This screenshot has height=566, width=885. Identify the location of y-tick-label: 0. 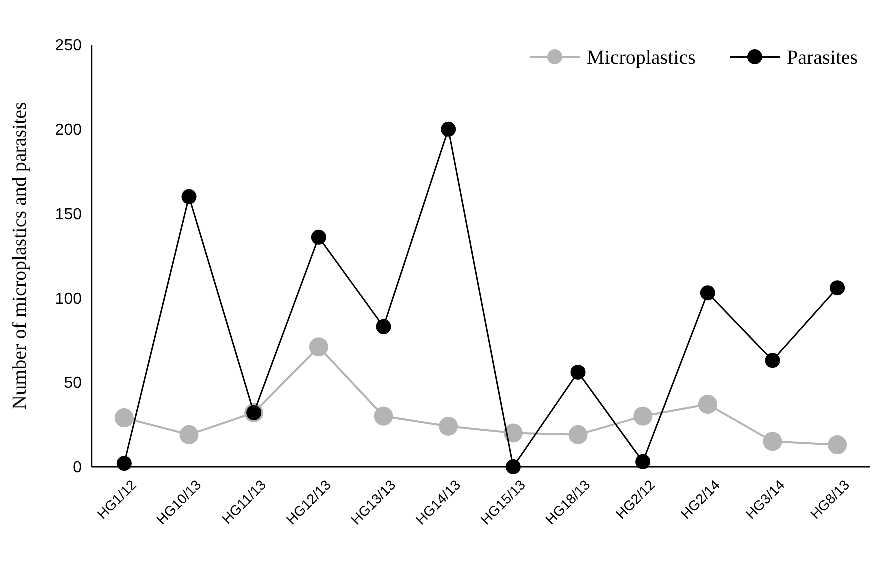
(77, 468).